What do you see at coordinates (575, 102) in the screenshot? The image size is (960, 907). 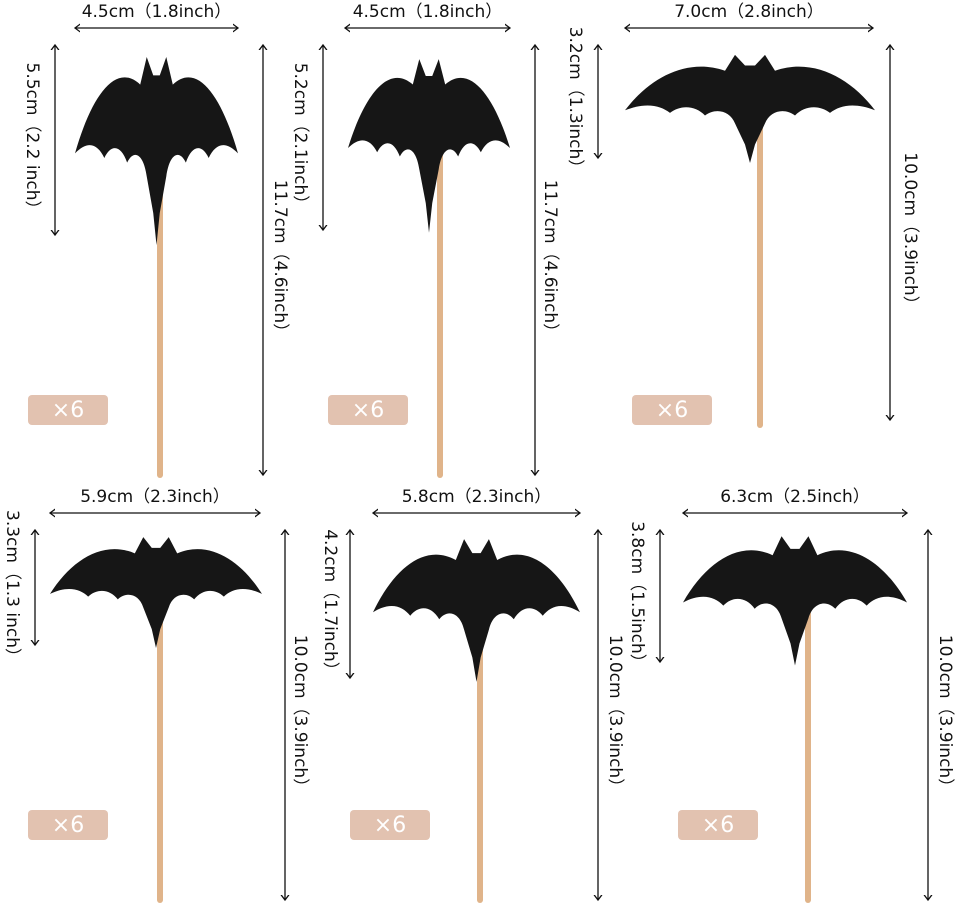 I see `height-label: 3.2cm（1.3inch）` at bounding box center [575, 102].